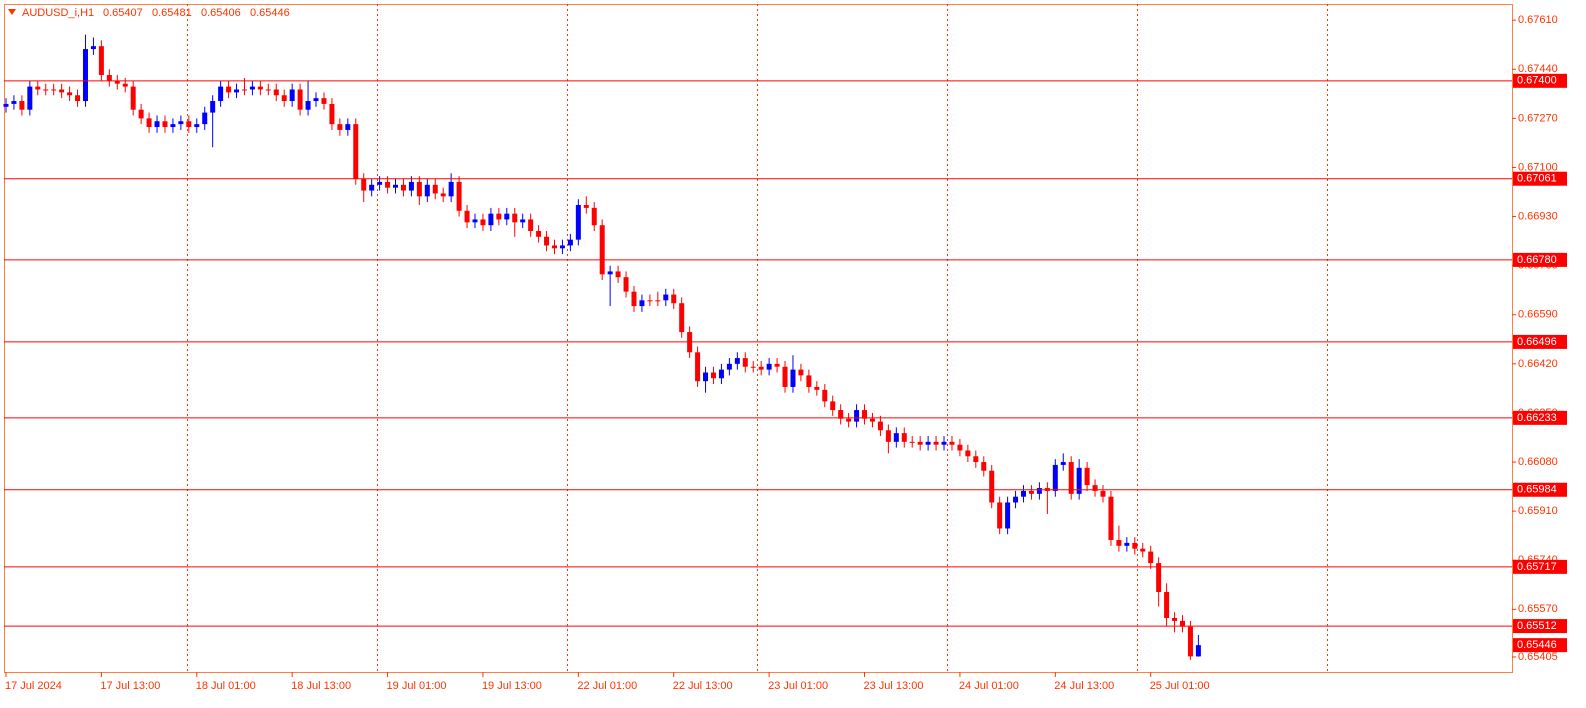 The image size is (1586, 708). Describe the element at coordinates (607, 686) in the screenshot. I see `x-tick-label: 22 Jul 01:00` at that location.